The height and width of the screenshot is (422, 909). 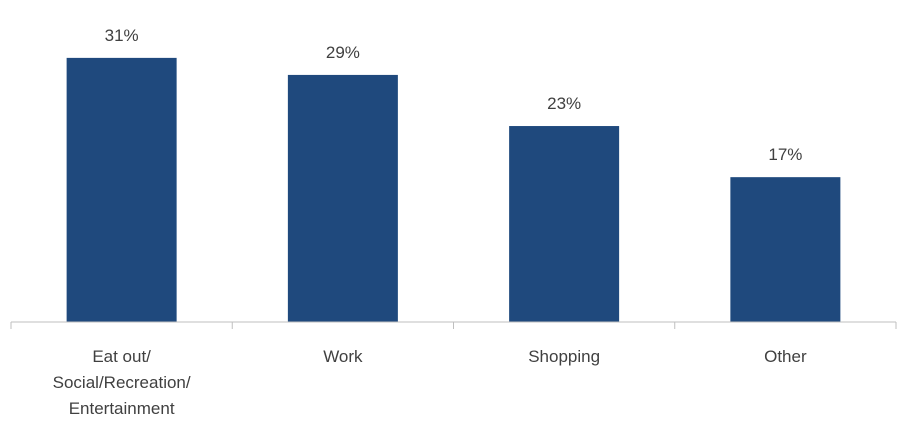 I want to click on data-label: 17%, so click(x=785, y=154).